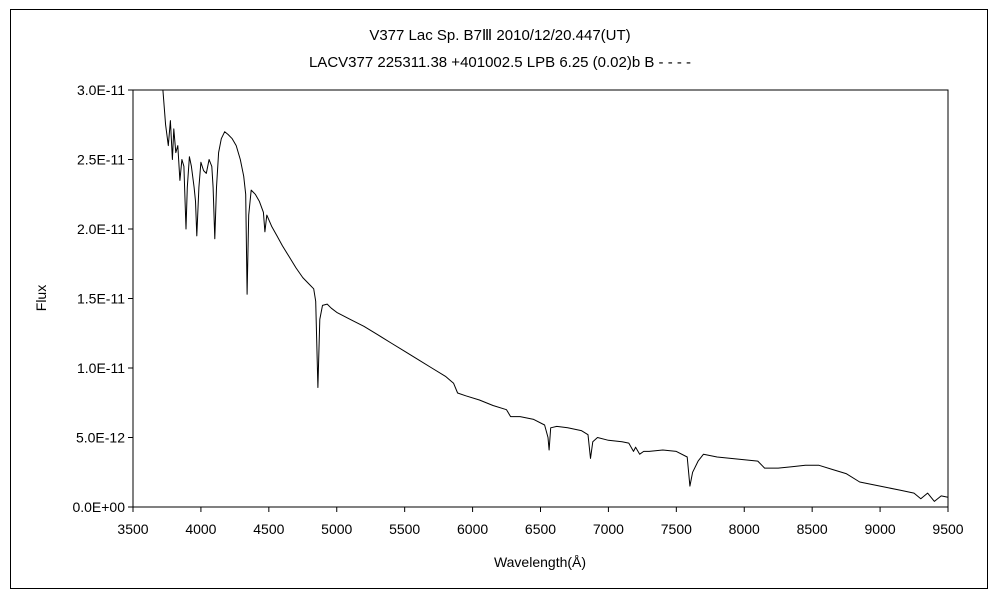 The image size is (1000, 600). Describe the element at coordinates (101, 160) in the screenshot. I see `y-tick-label: 2.5E-11` at that location.